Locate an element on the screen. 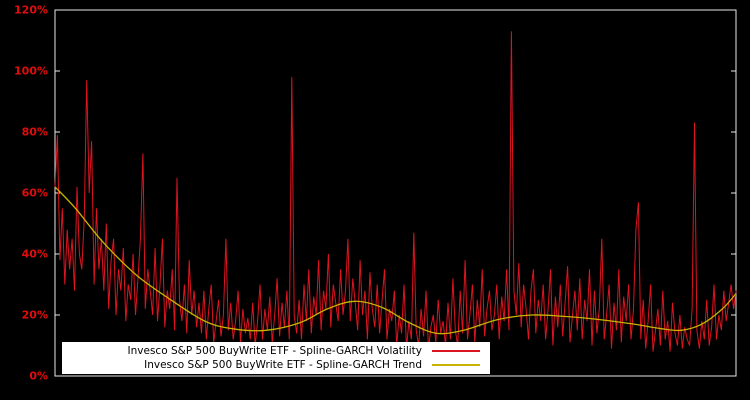  y-tick-label: 40% is located at coordinates (35, 254).